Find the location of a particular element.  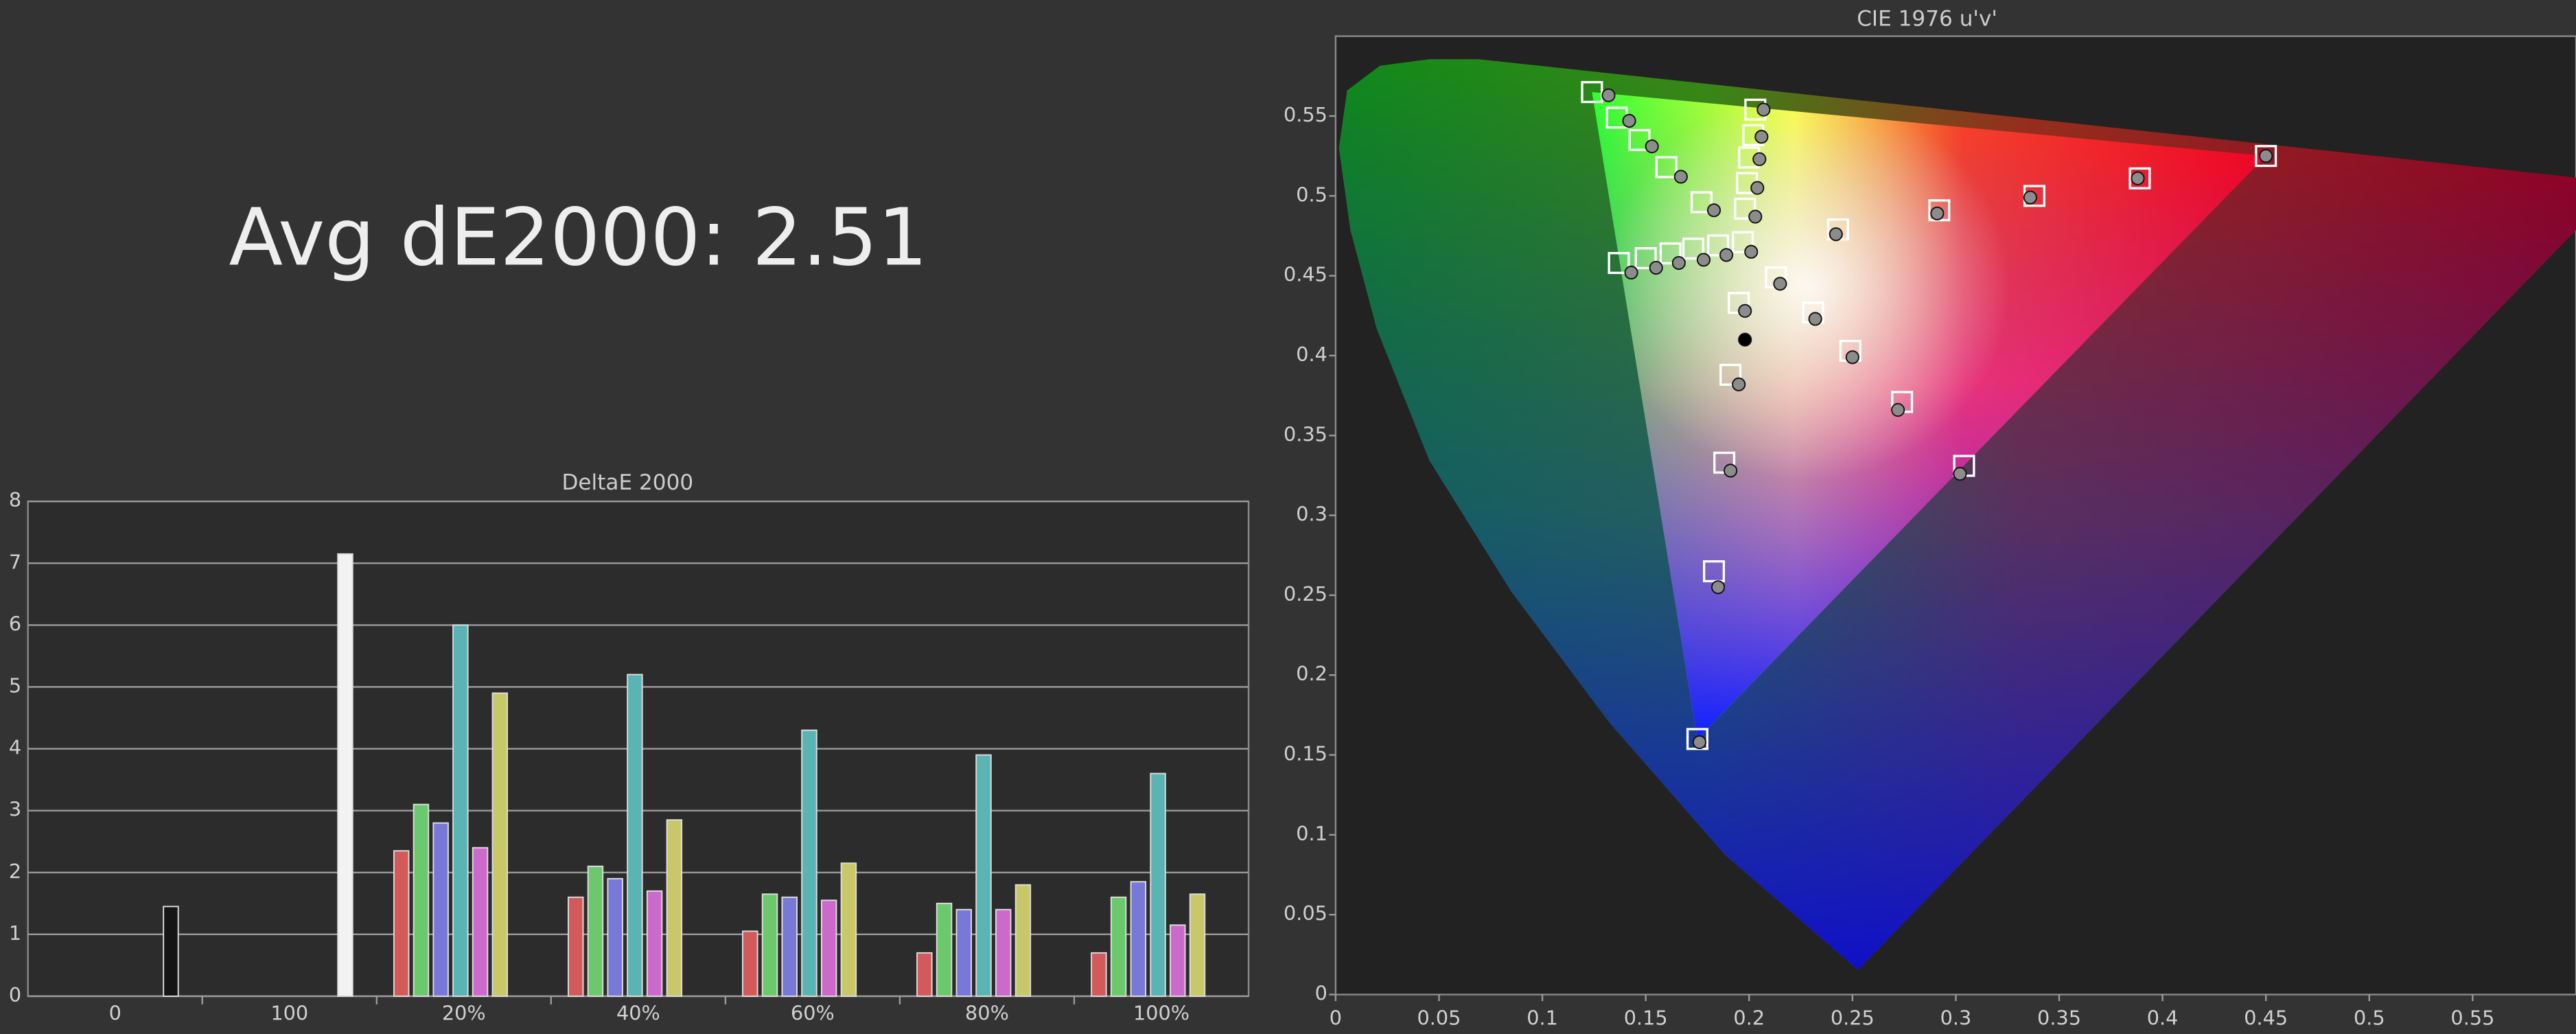

x-tick-label: 0.55 is located at coordinates (2472, 1017).